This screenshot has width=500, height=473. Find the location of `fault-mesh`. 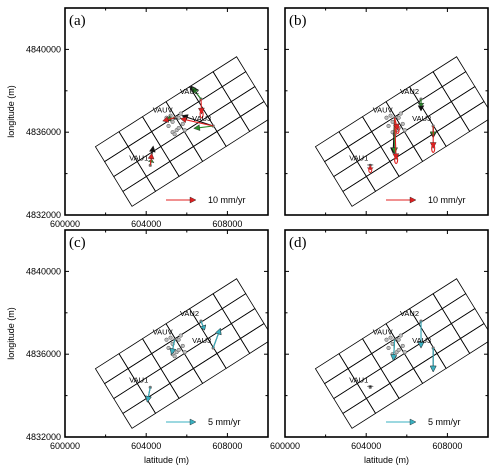

fault-mesh is located at coordinates (181, 353).